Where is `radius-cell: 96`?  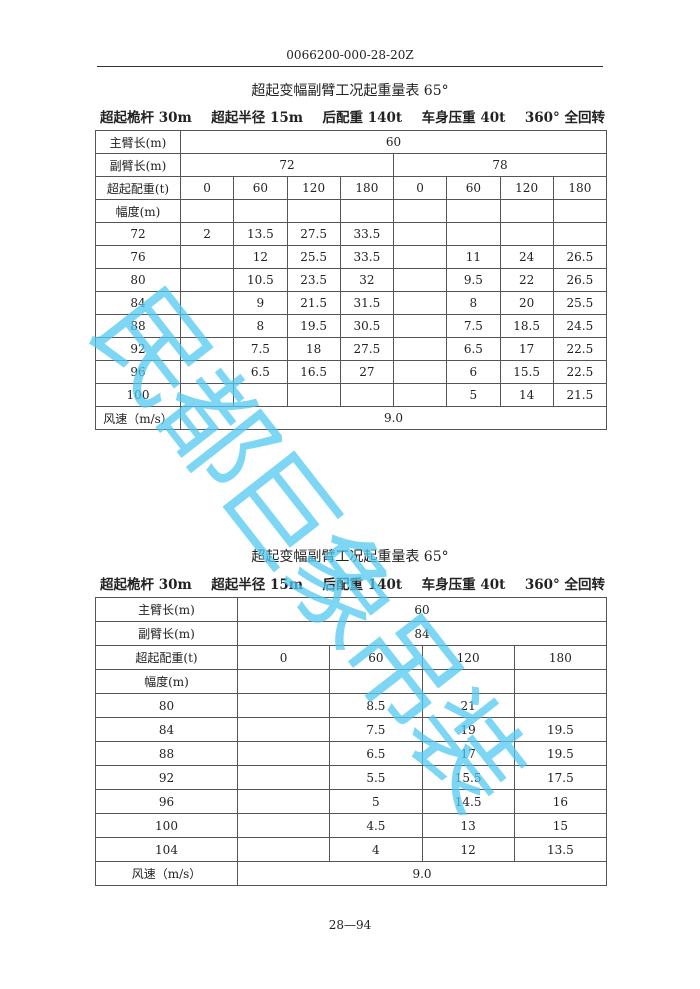
radius-cell: 96 is located at coordinates (166, 801).